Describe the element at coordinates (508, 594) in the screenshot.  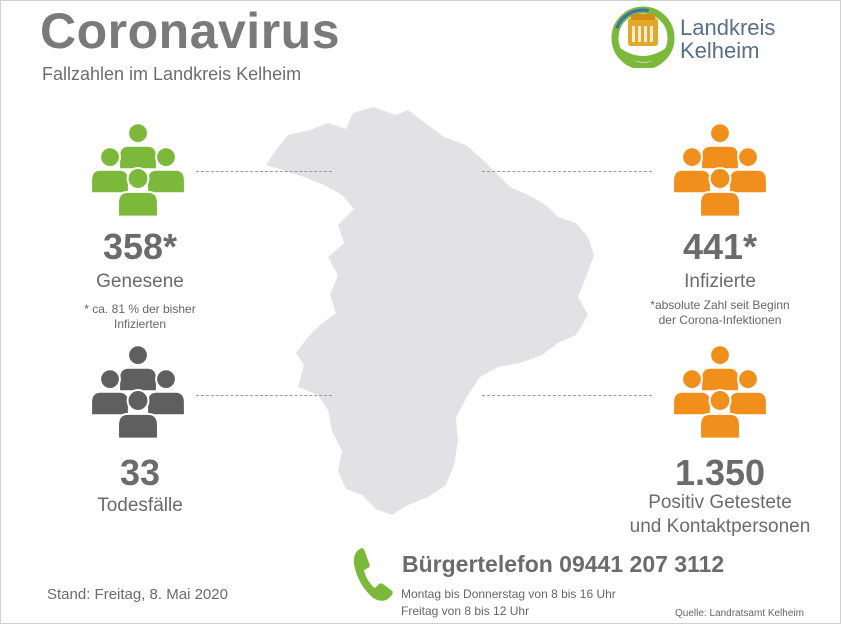
I see `hotline-hours-line1: Montag bis Donnerstag von 8 bis 16 Uhr` at that location.